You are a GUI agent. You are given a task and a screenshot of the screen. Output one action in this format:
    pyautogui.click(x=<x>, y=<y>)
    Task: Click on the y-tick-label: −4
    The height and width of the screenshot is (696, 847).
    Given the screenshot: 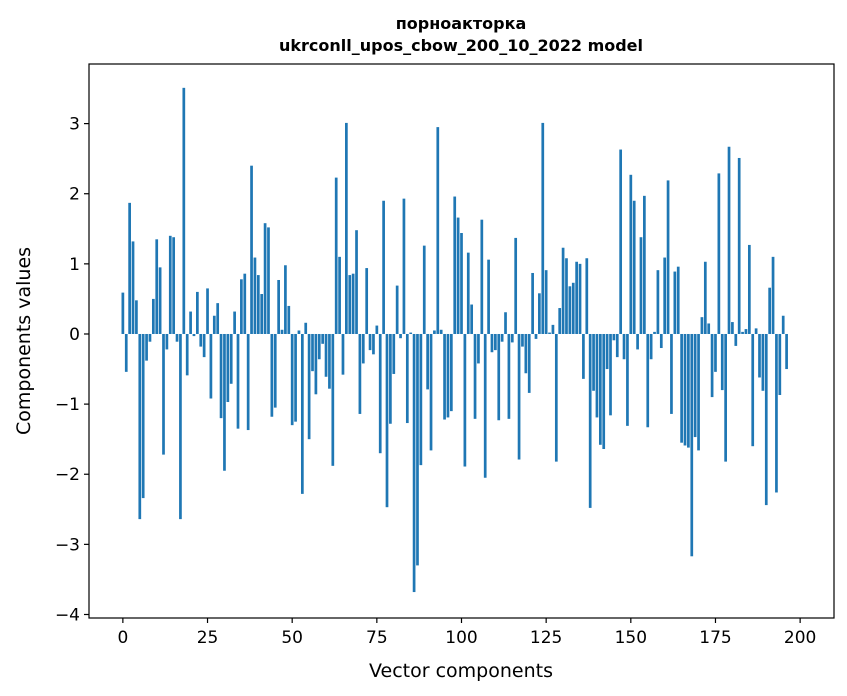 What is the action you would take?
    pyautogui.click(x=67, y=615)
    